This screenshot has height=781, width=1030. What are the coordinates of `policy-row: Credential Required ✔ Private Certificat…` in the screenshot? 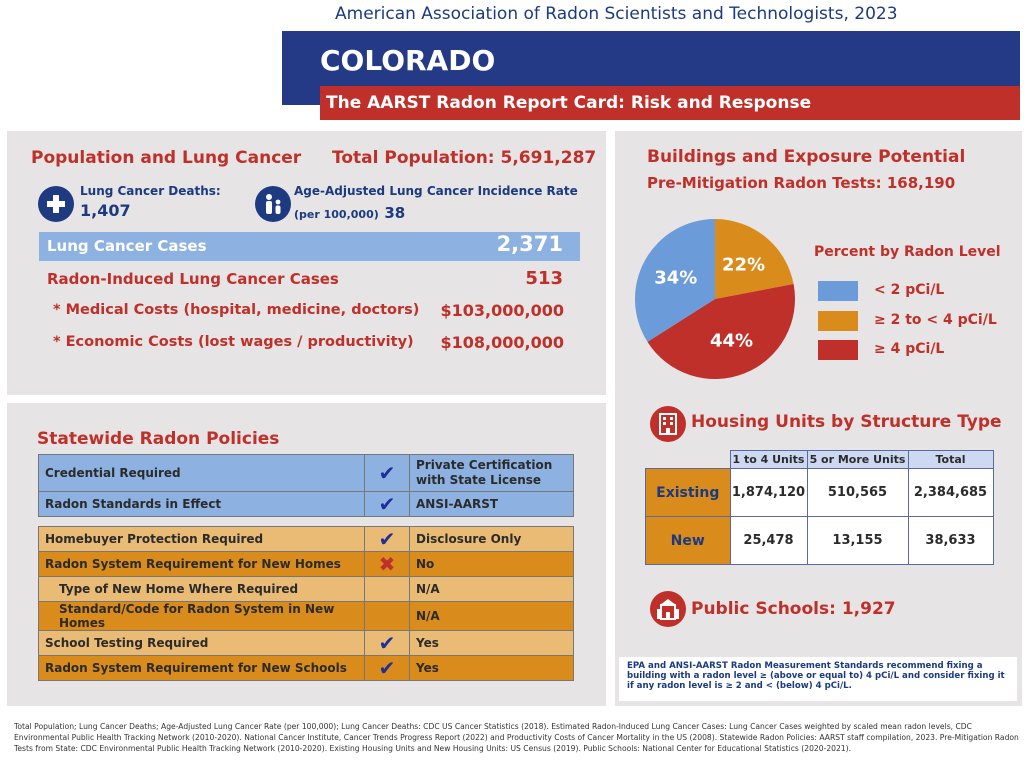 It's located at (306, 473).